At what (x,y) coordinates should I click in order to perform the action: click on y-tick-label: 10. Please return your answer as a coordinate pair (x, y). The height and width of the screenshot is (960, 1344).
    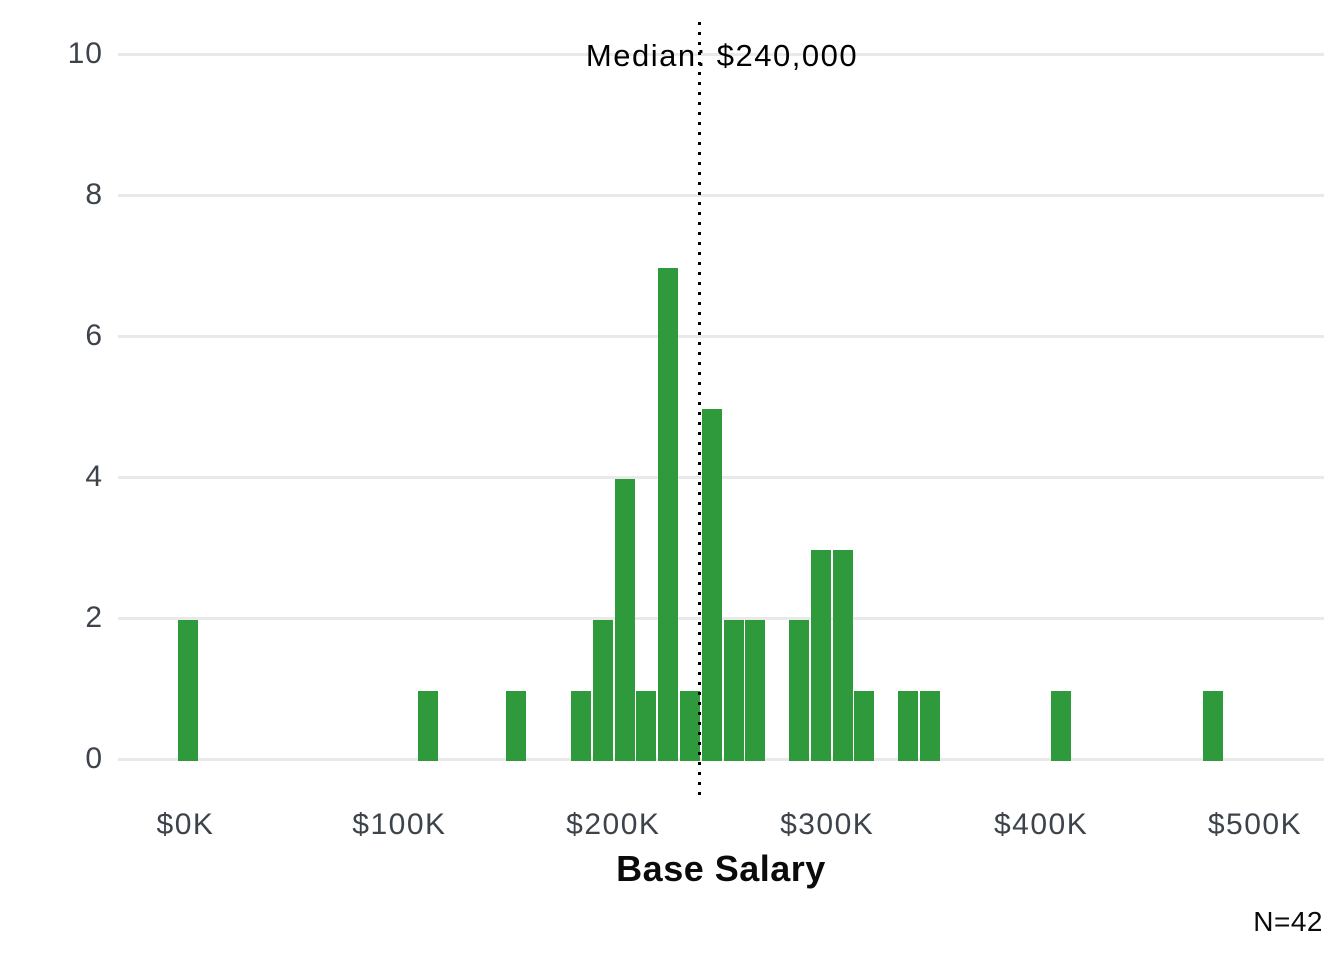
    Looking at the image, I should click on (85, 53).